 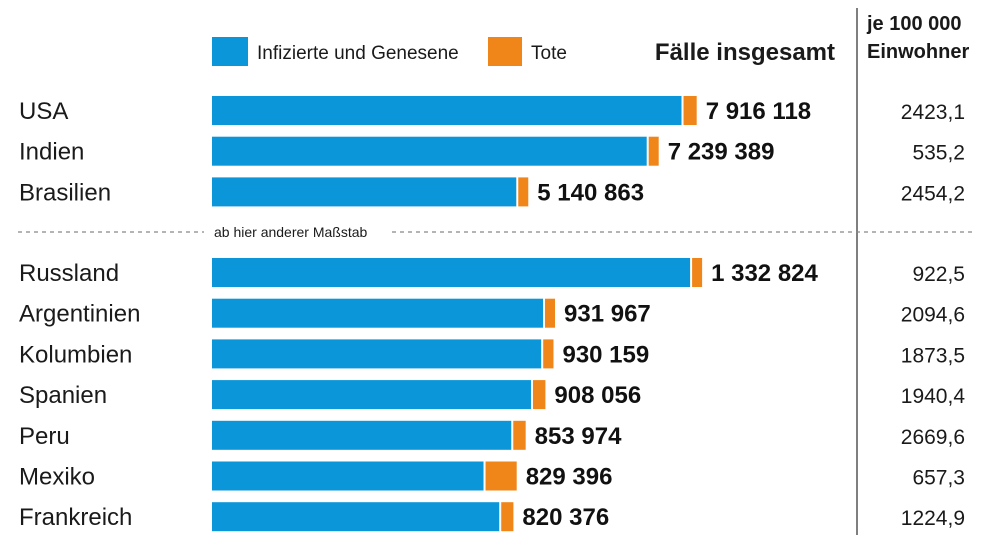 What do you see at coordinates (79, 314) in the screenshot?
I see `country-label: Argentinien` at bounding box center [79, 314].